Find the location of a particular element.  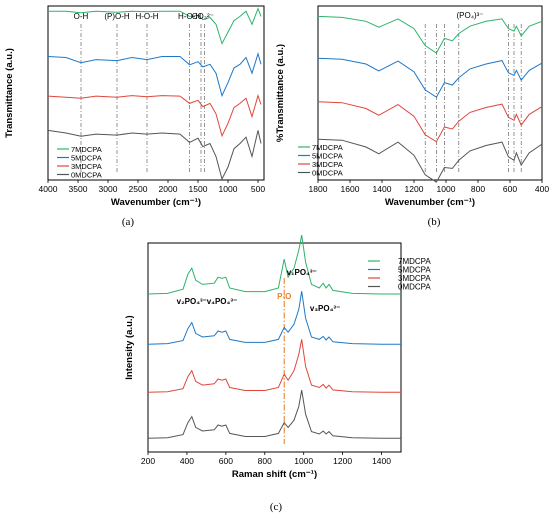

y-axis-label: %Transmittance (a.u.) is located at coordinates (280, 93).